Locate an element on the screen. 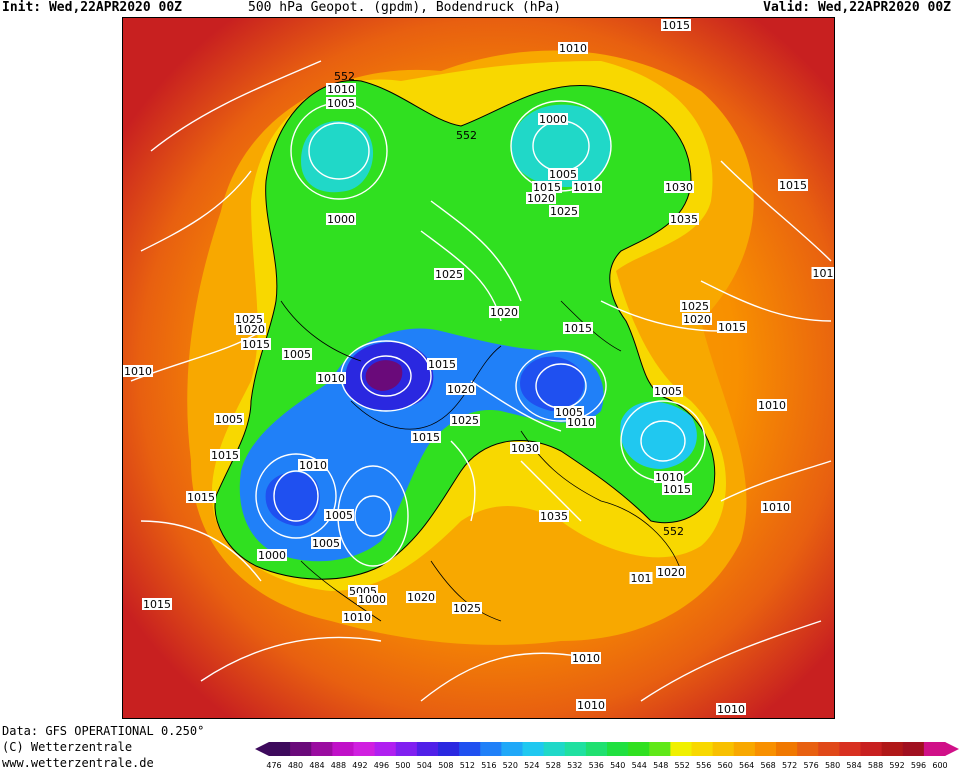 The image size is (959, 770). chart-title: 500 hPa Geopot. (gpdm), Bodendruck (hPa) is located at coordinates (405, 7).